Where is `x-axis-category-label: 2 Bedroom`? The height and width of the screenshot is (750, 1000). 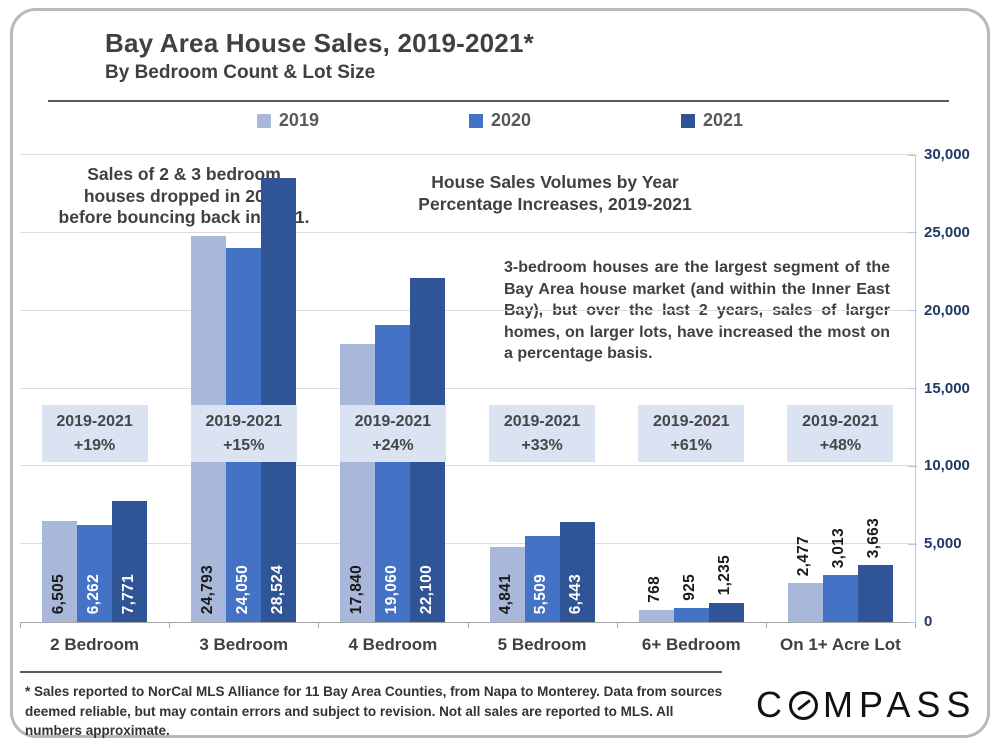 x-axis-category-label: 2 Bedroom is located at coordinates (94, 644).